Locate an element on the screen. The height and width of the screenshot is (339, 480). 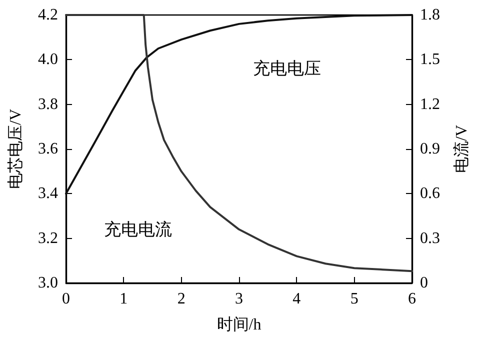
y2-tick-label: 0.9 is located at coordinates (430, 149).